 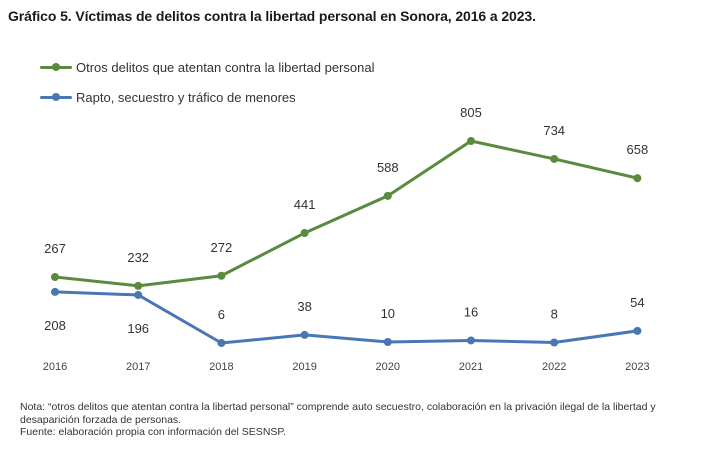 I want to click on data-label-s1-2020: 10, so click(x=388, y=313).